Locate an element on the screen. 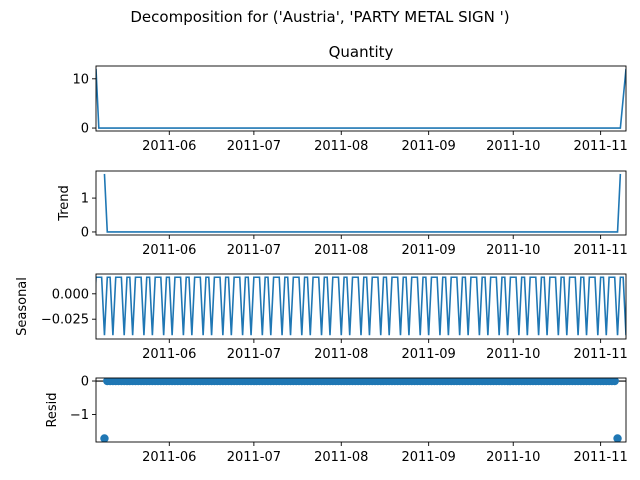 The width and height of the screenshot is (640, 480). x-tick-label-trend: 2011-11 is located at coordinates (600, 250).